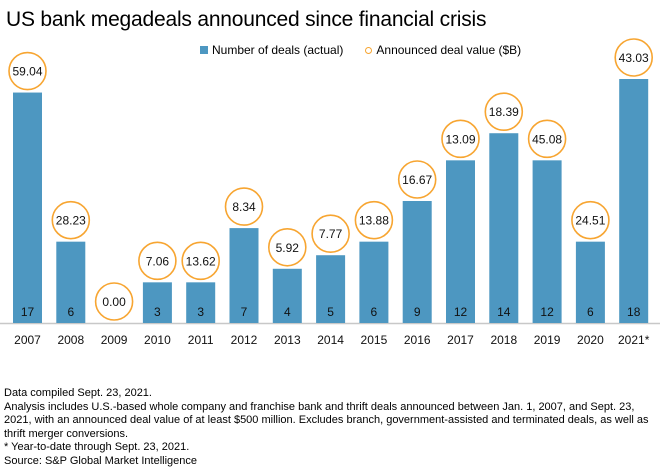  Describe the element at coordinates (330, 340) in the screenshot. I see `x-tick-label: 2014` at that location.